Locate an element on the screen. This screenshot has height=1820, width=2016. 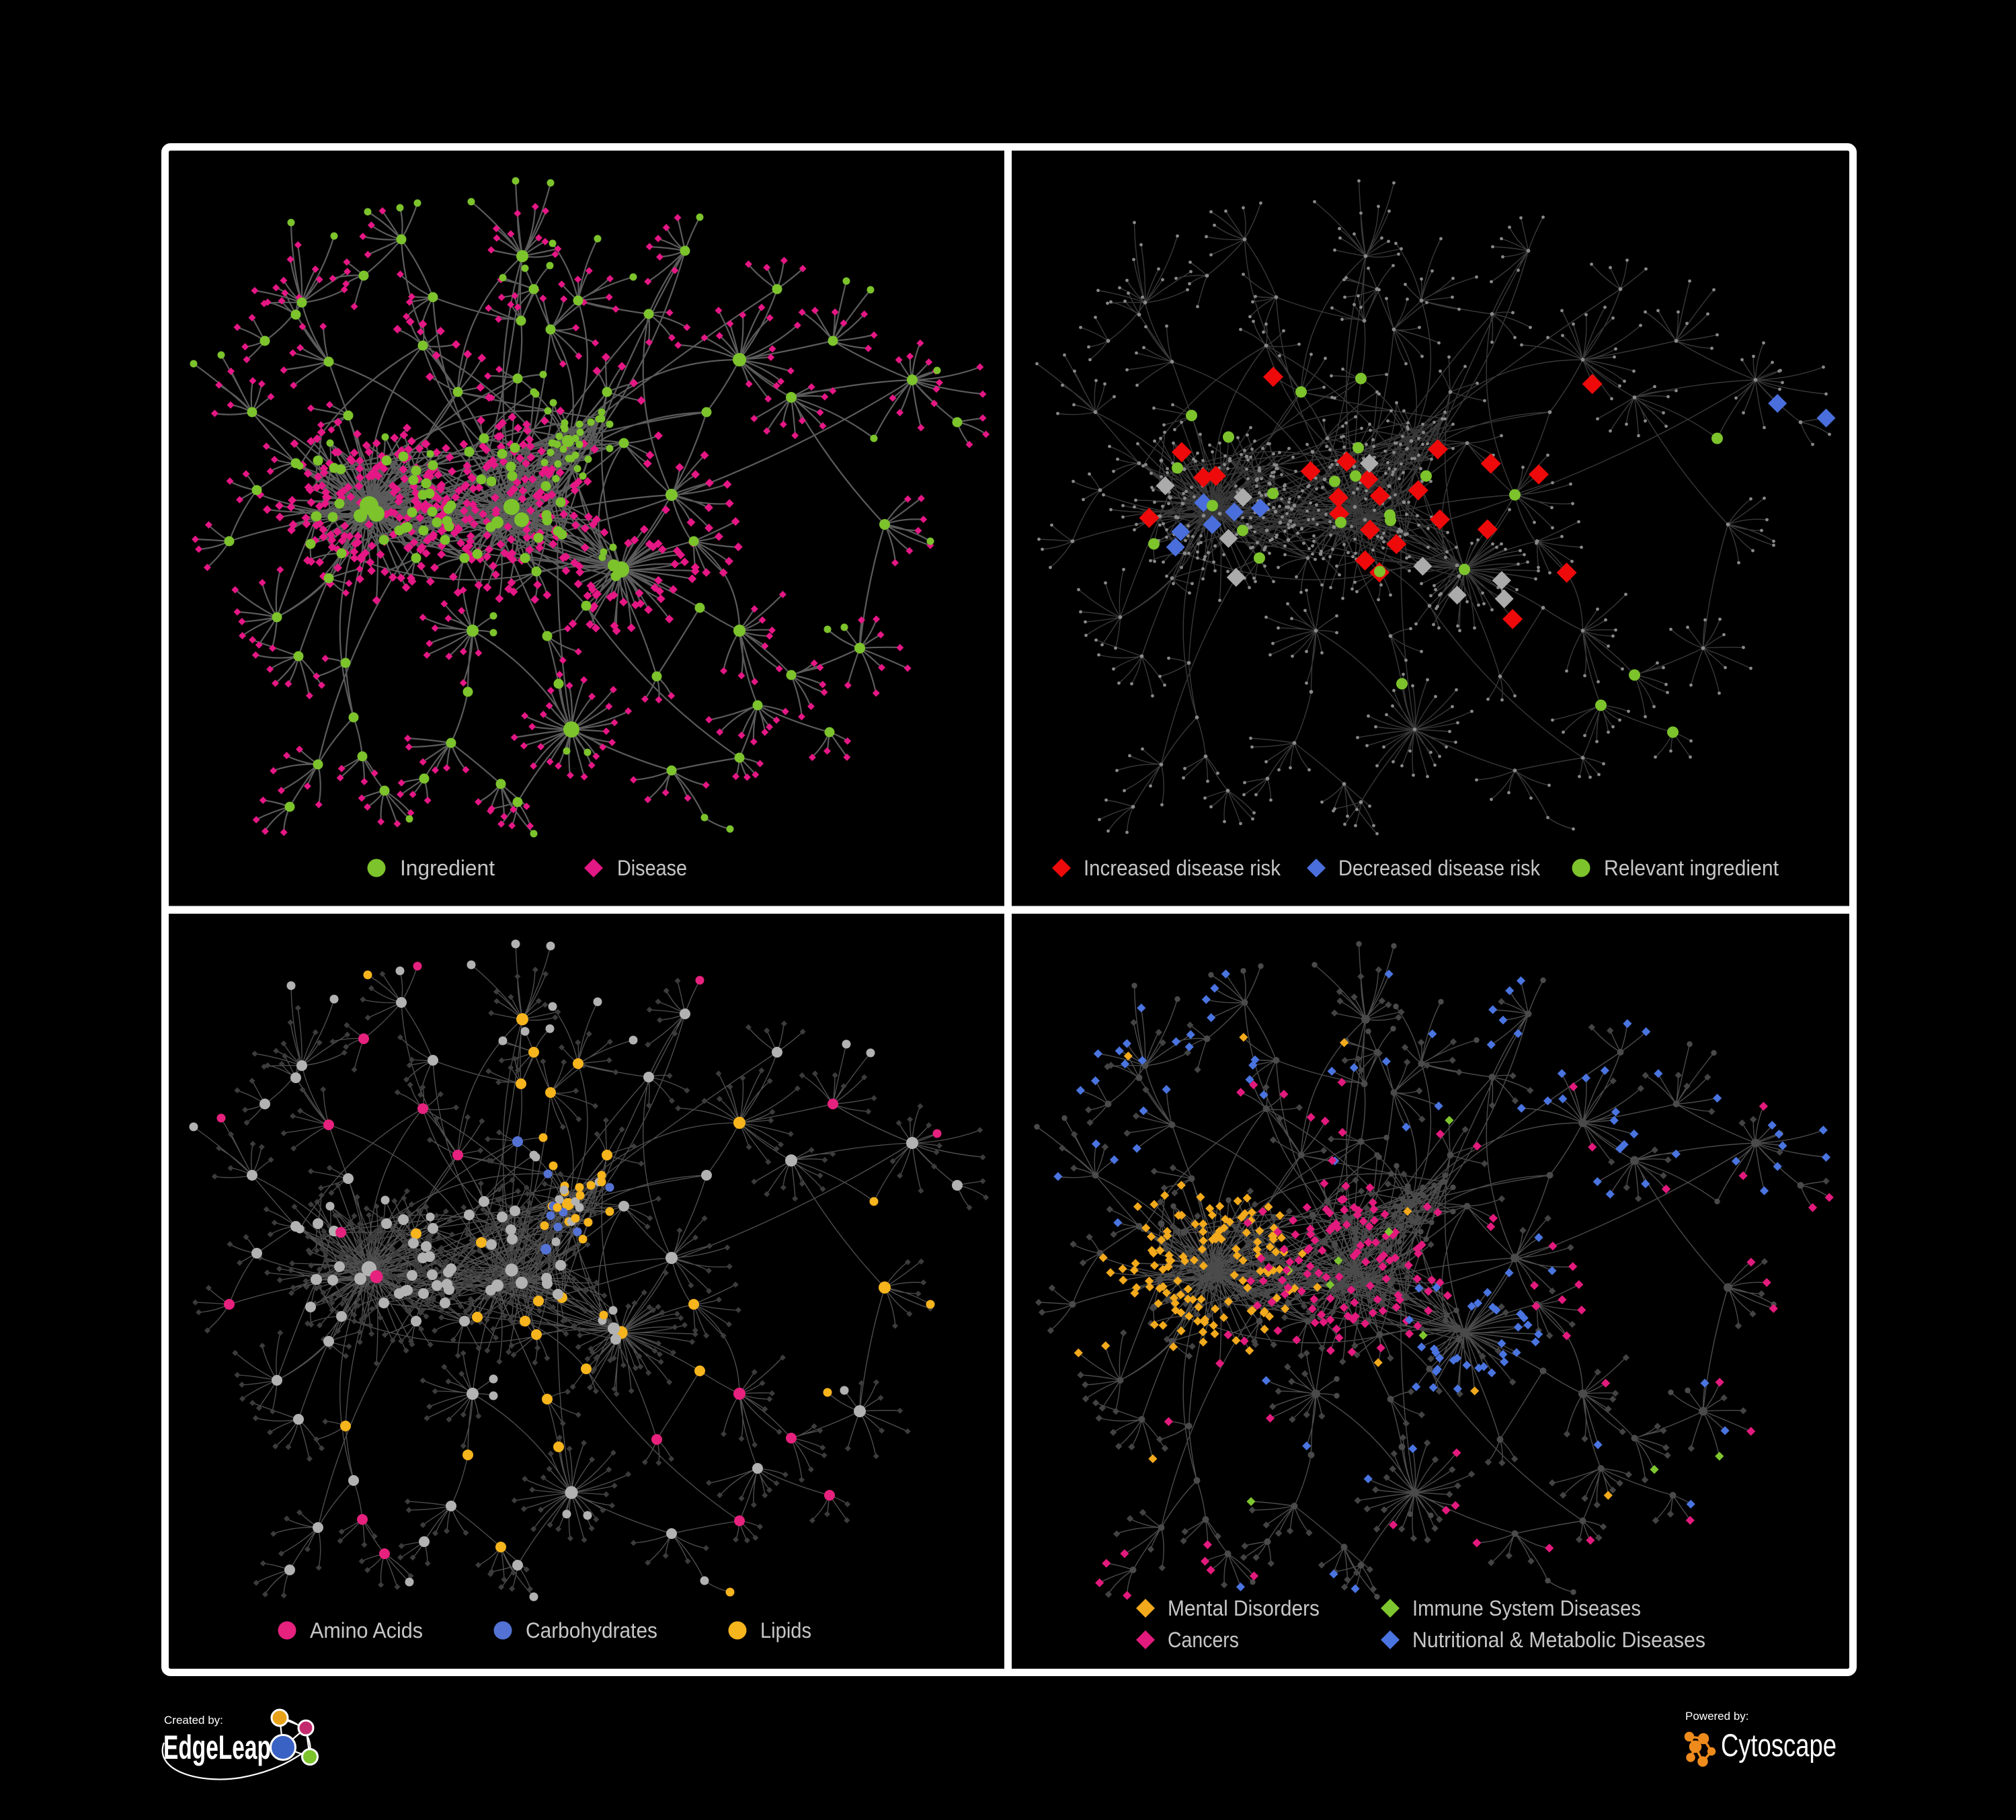
svg-text: EdgeLeap is located at coordinates (217, 1747).